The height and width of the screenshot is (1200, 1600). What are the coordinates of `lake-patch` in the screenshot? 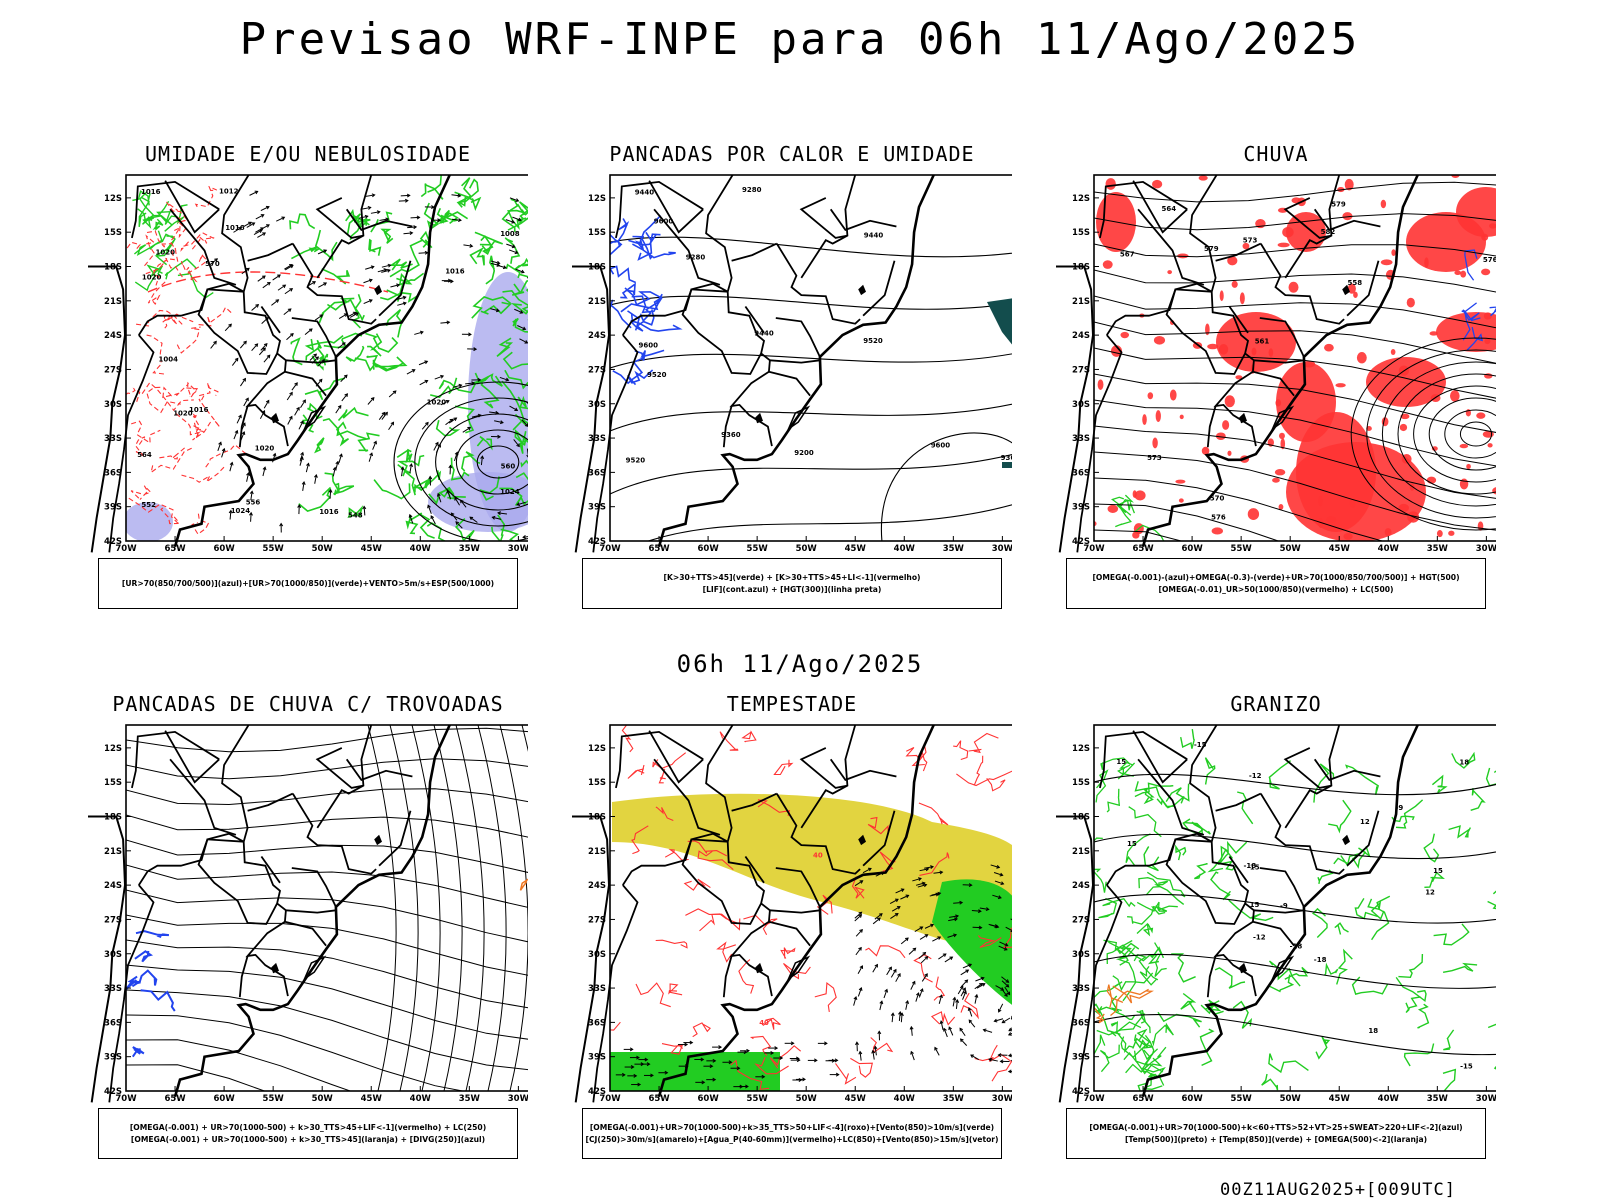 It's located at (275, 968).